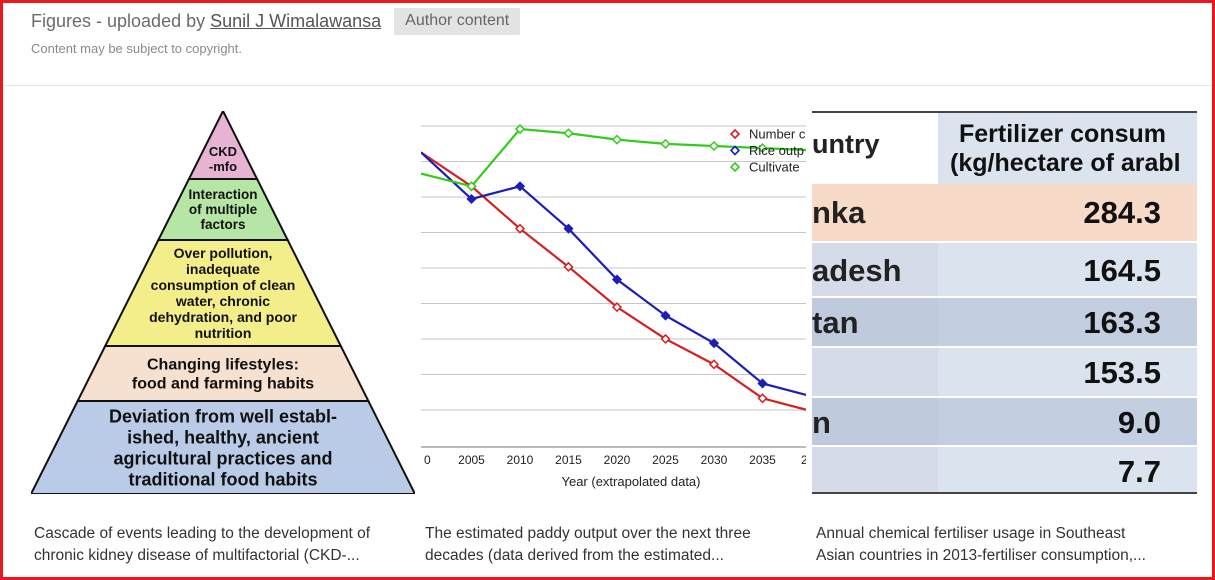  I want to click on header-divider, so click(607, 85).